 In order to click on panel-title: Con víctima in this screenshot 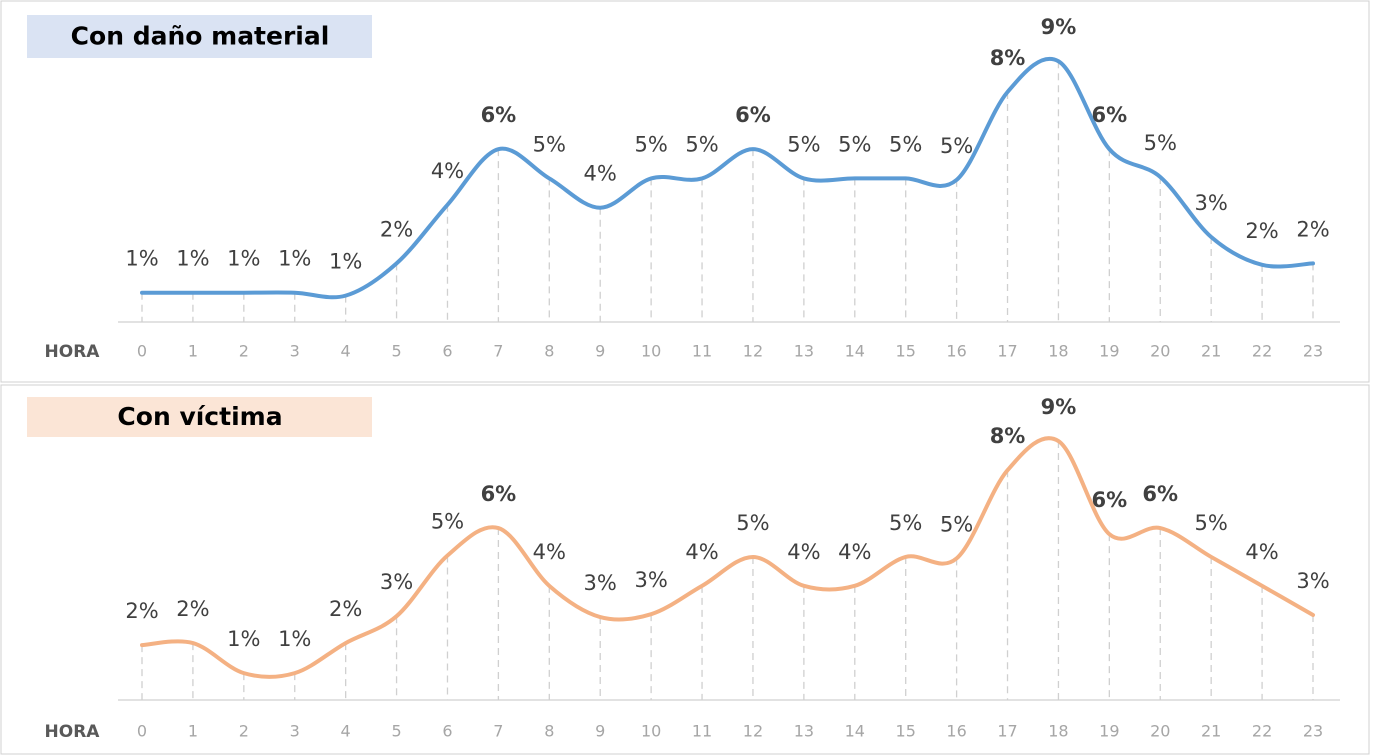, I will do `click(199, 416)`.